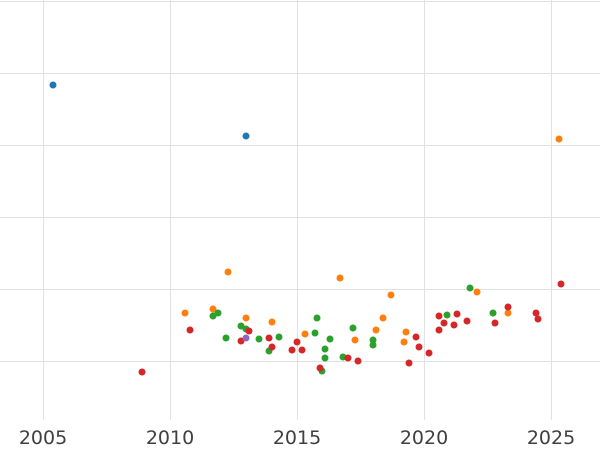 The width and height of the screenshot is (600, 450). What do you see at coordinates (43, 438) in the screenshot?
I see `x-tick-label: 2005` at bounding box center [43, 438].